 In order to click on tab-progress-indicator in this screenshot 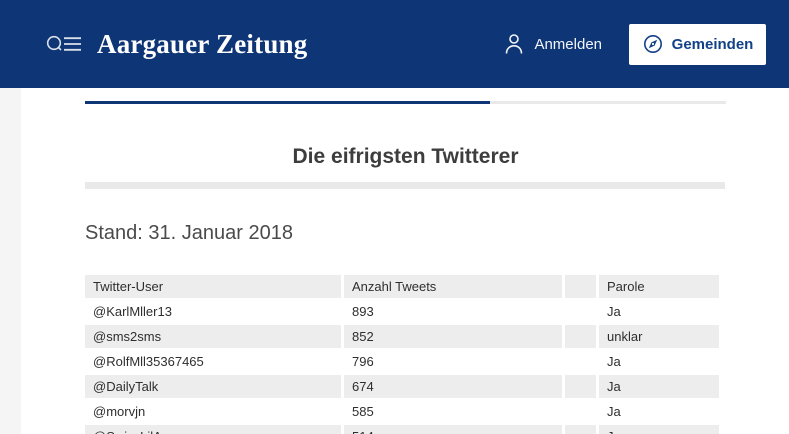, I will do `click(405, 102)`.